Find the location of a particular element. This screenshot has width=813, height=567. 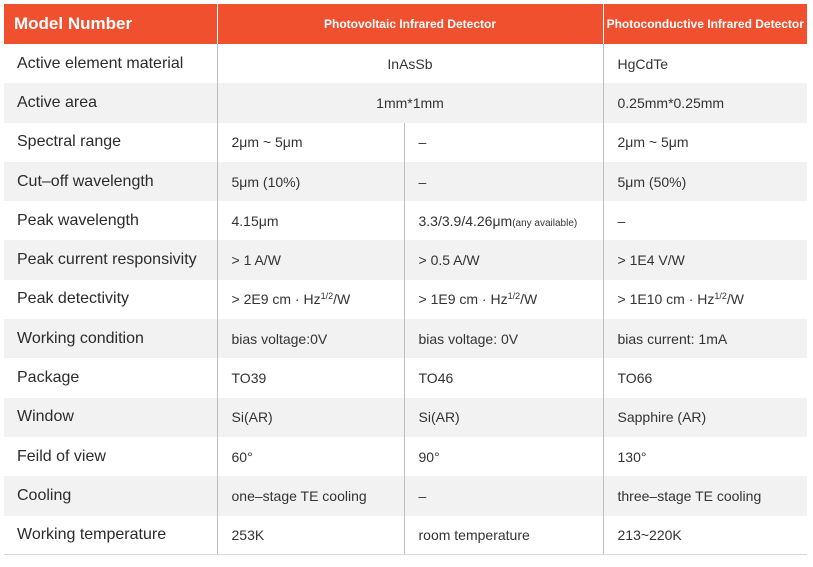

row-label: Cooling is located at coordinates (111, 496).